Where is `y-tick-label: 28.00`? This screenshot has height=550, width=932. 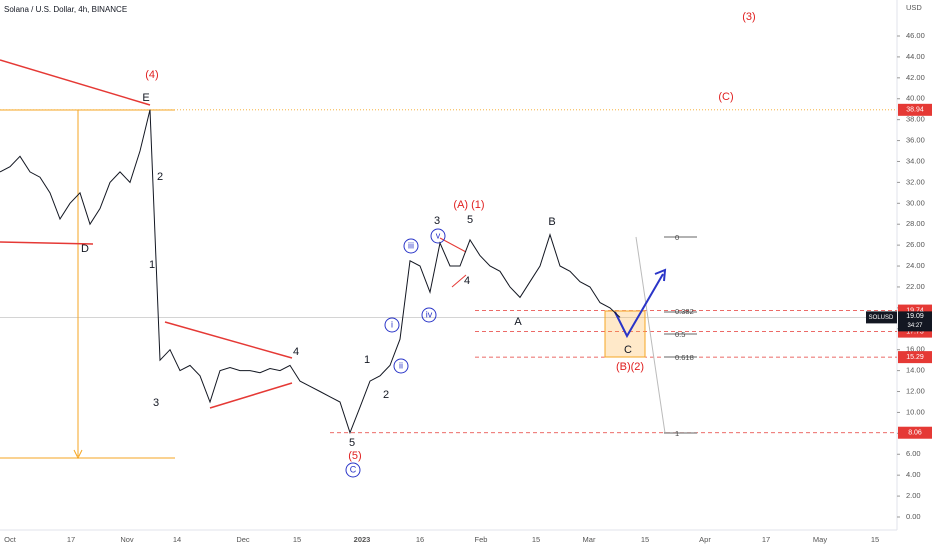 y-tick-label: 28.00 is located at coordinates (915, 223).